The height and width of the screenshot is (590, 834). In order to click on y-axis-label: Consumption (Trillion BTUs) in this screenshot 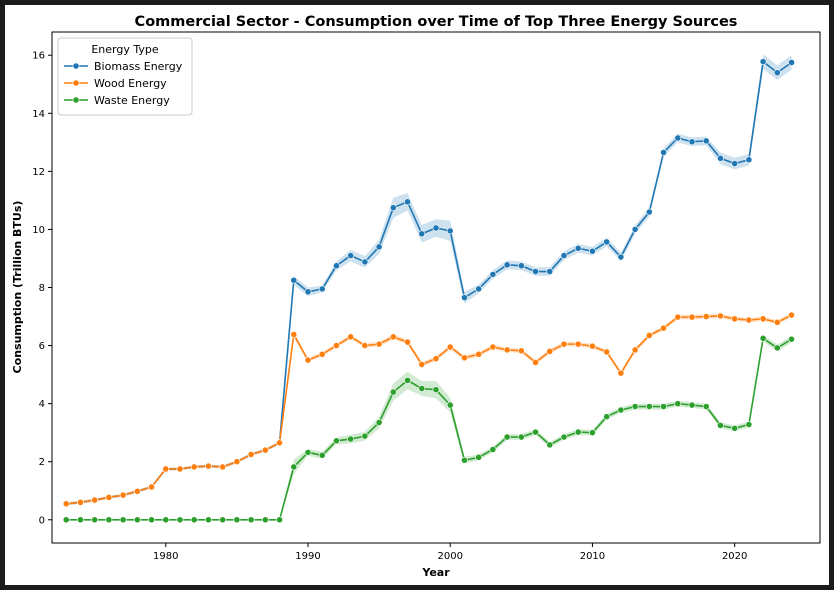, I will do `click(17, 287)`.